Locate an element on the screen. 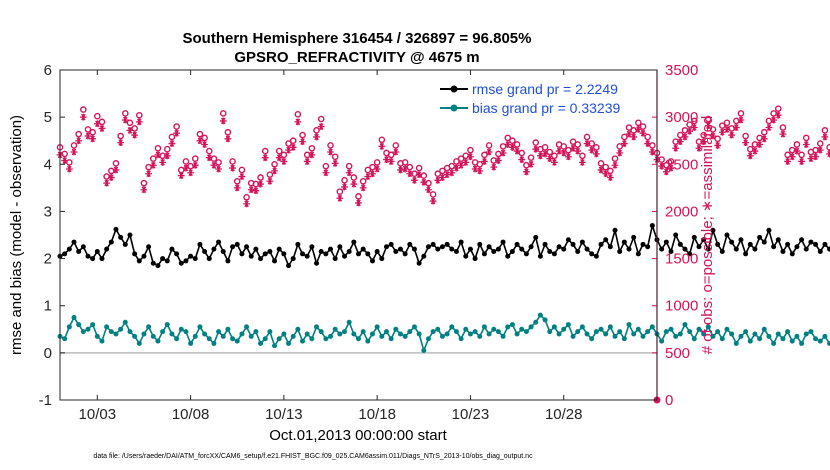  y-tick-label: 5 is located at coordinates (48, 117).